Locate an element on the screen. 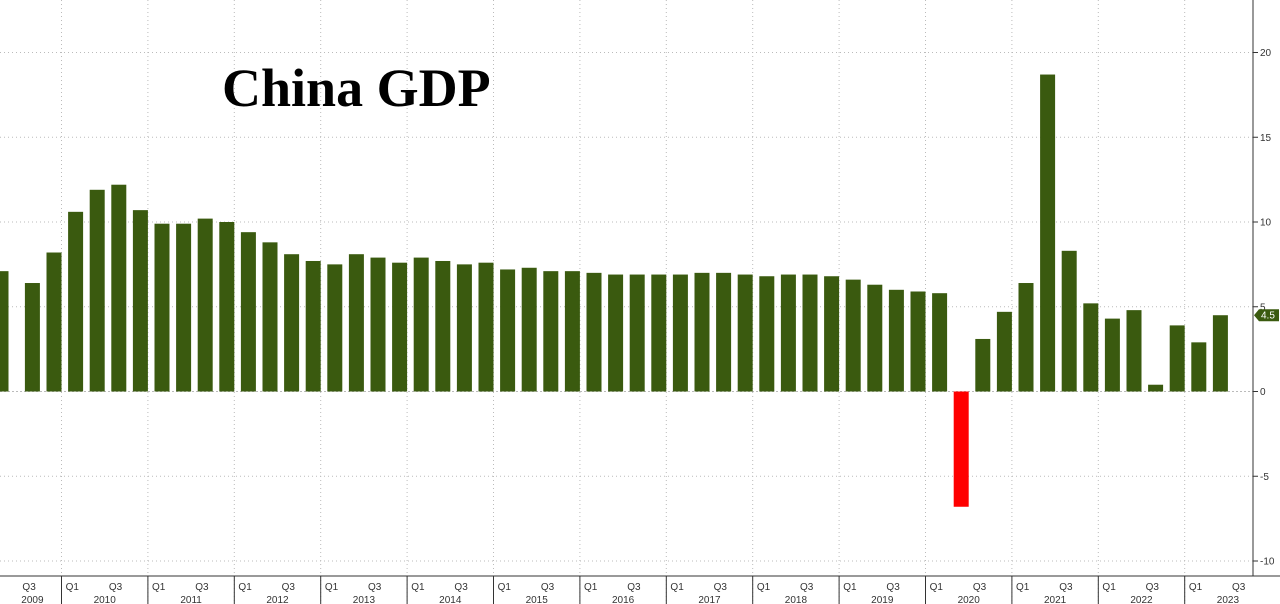 The height and width of the screenshot is (604, 1280). year-label: 2022 is located at coordinates (1141, 599).